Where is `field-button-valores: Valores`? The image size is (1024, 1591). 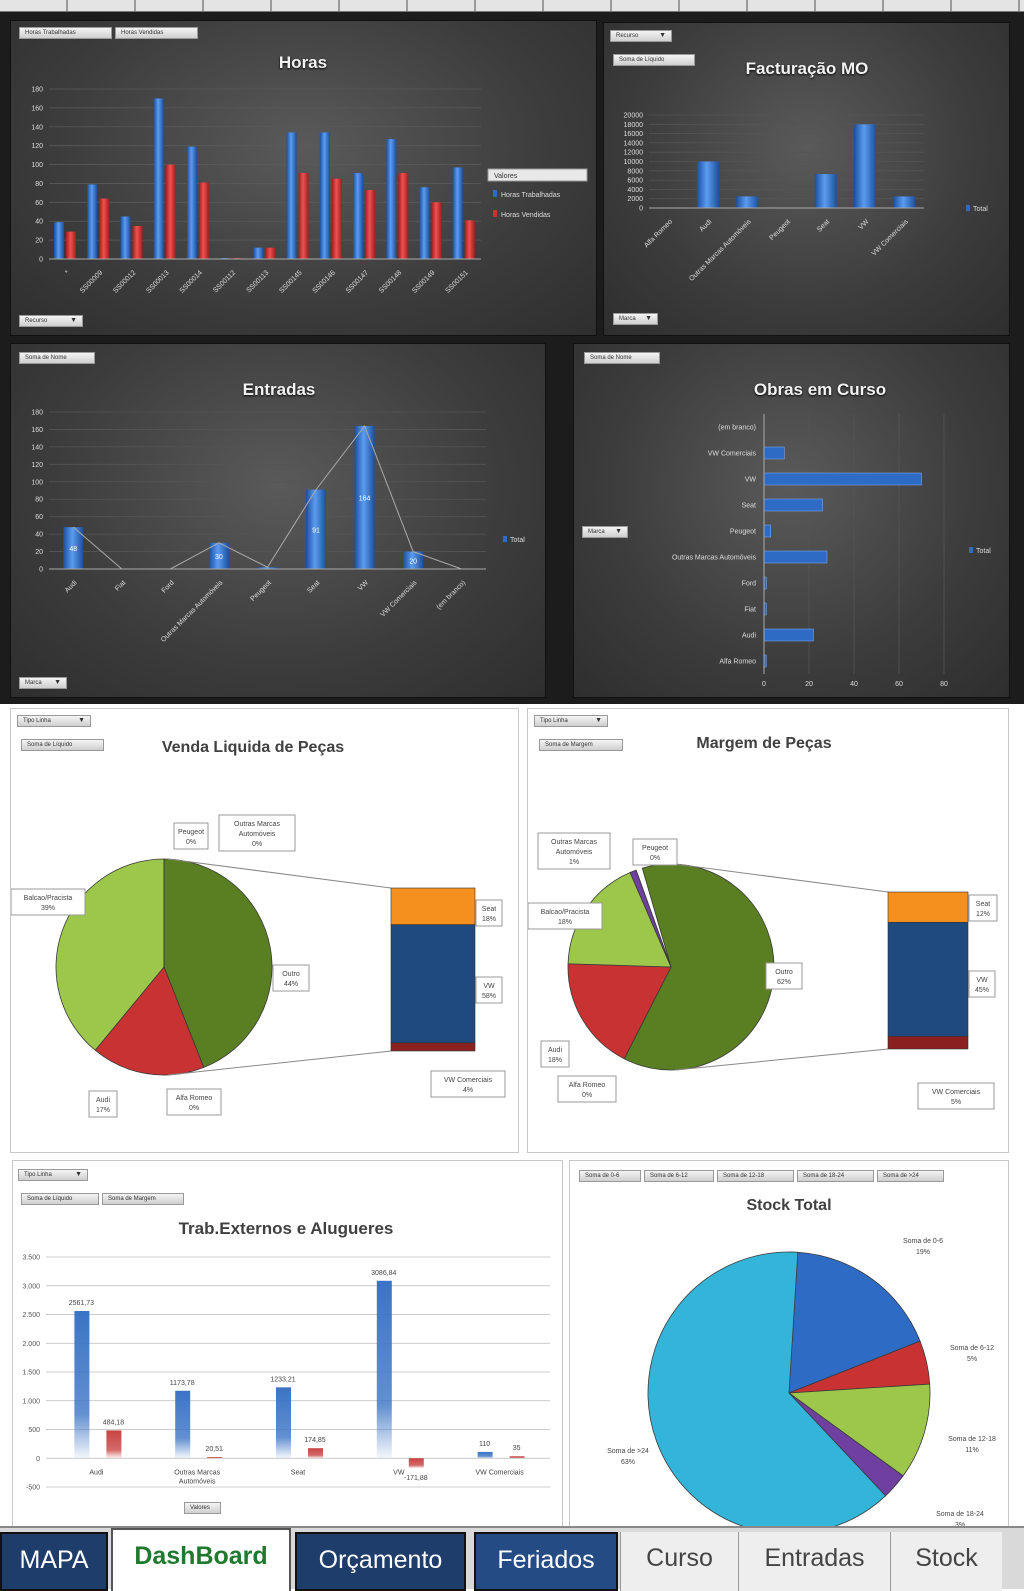
field-button-valores: Valores is located at coordinates (202, 1508).